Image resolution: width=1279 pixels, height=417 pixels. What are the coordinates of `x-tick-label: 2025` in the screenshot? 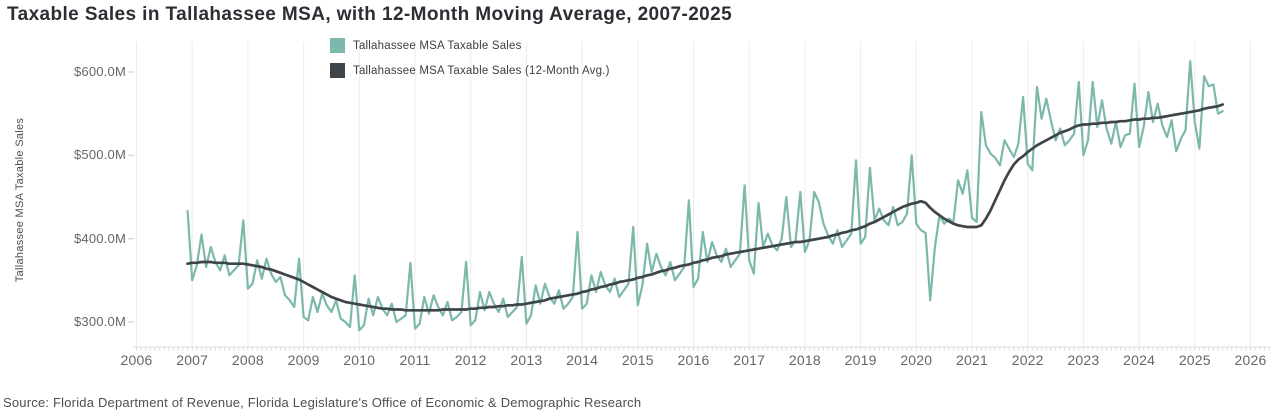 It's located at (1194, 360).